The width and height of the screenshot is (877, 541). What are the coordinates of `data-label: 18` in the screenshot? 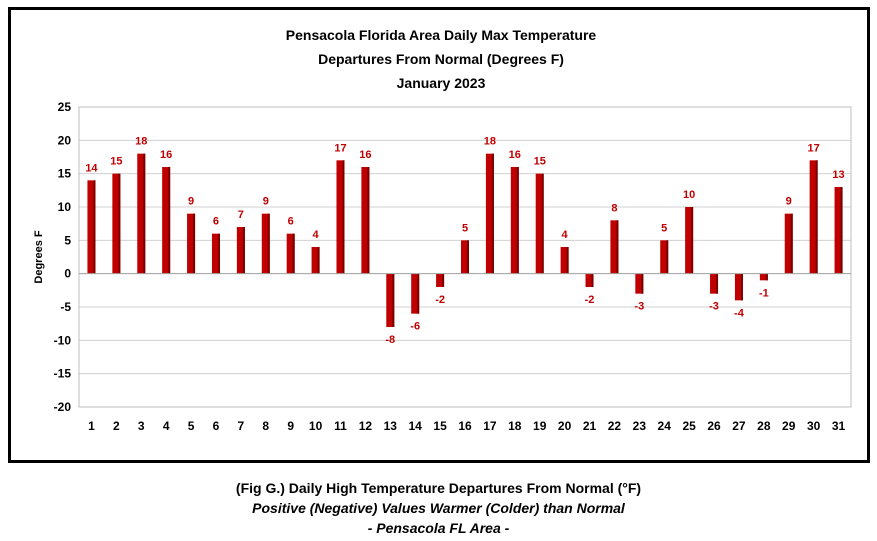 It's located at (490, 142).